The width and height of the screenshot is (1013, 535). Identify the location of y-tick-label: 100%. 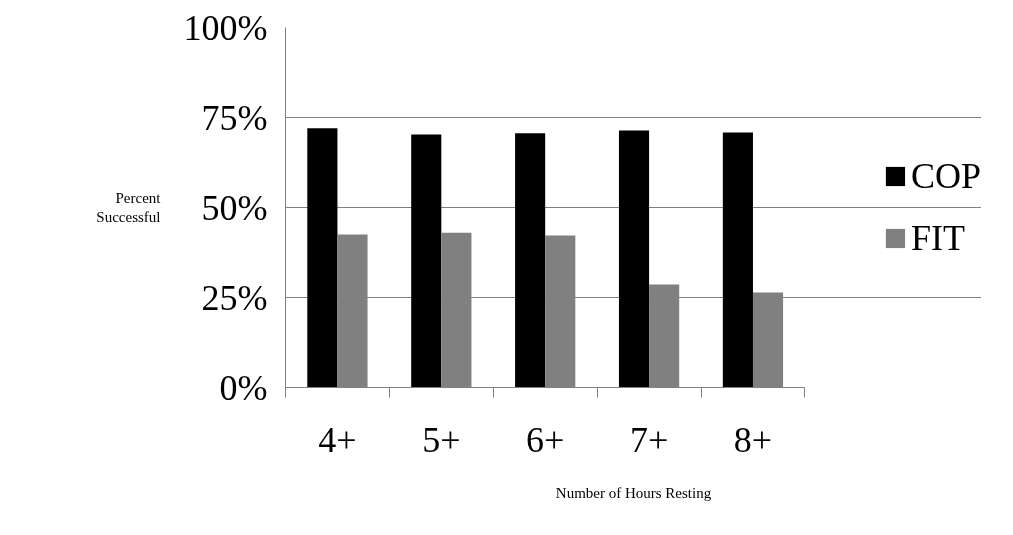
(225, 27).